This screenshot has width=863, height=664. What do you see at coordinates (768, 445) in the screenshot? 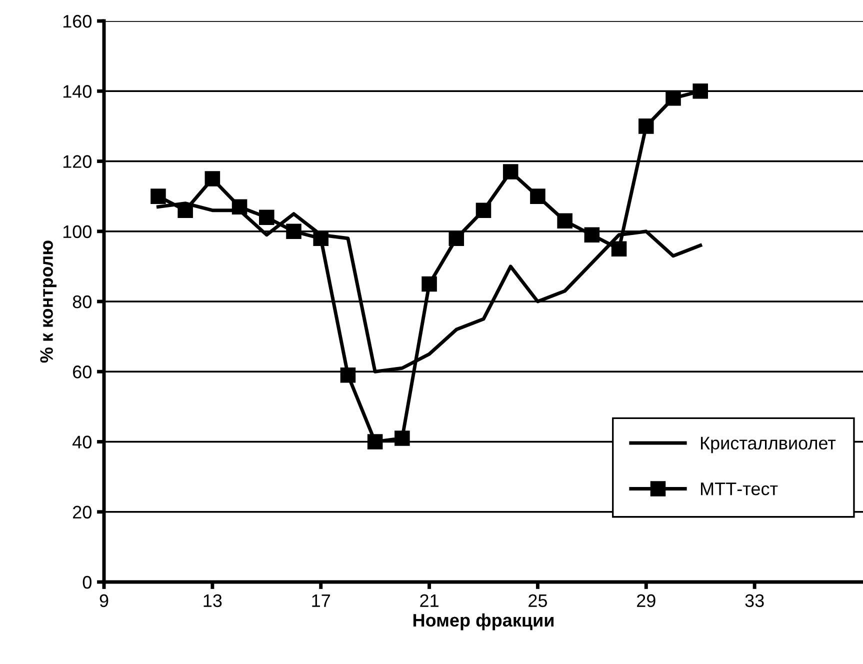
I see `legend-label: Кристаллвиолет` at bounding box center [768, 445].